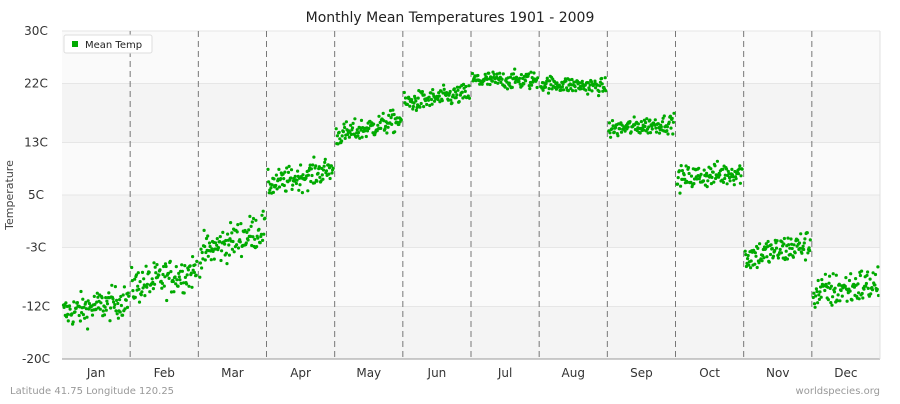  What do you see at coordinates (504, 373) in the screenshot?
I see `x-tick-label: Jul` at bounding box center [504, 373].